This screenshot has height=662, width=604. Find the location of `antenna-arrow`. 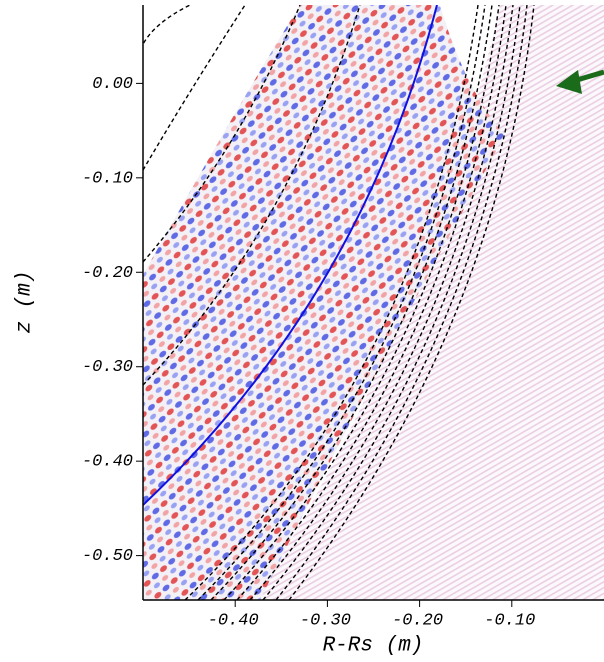

antenna-arrow is located at coordinates (580, 81).